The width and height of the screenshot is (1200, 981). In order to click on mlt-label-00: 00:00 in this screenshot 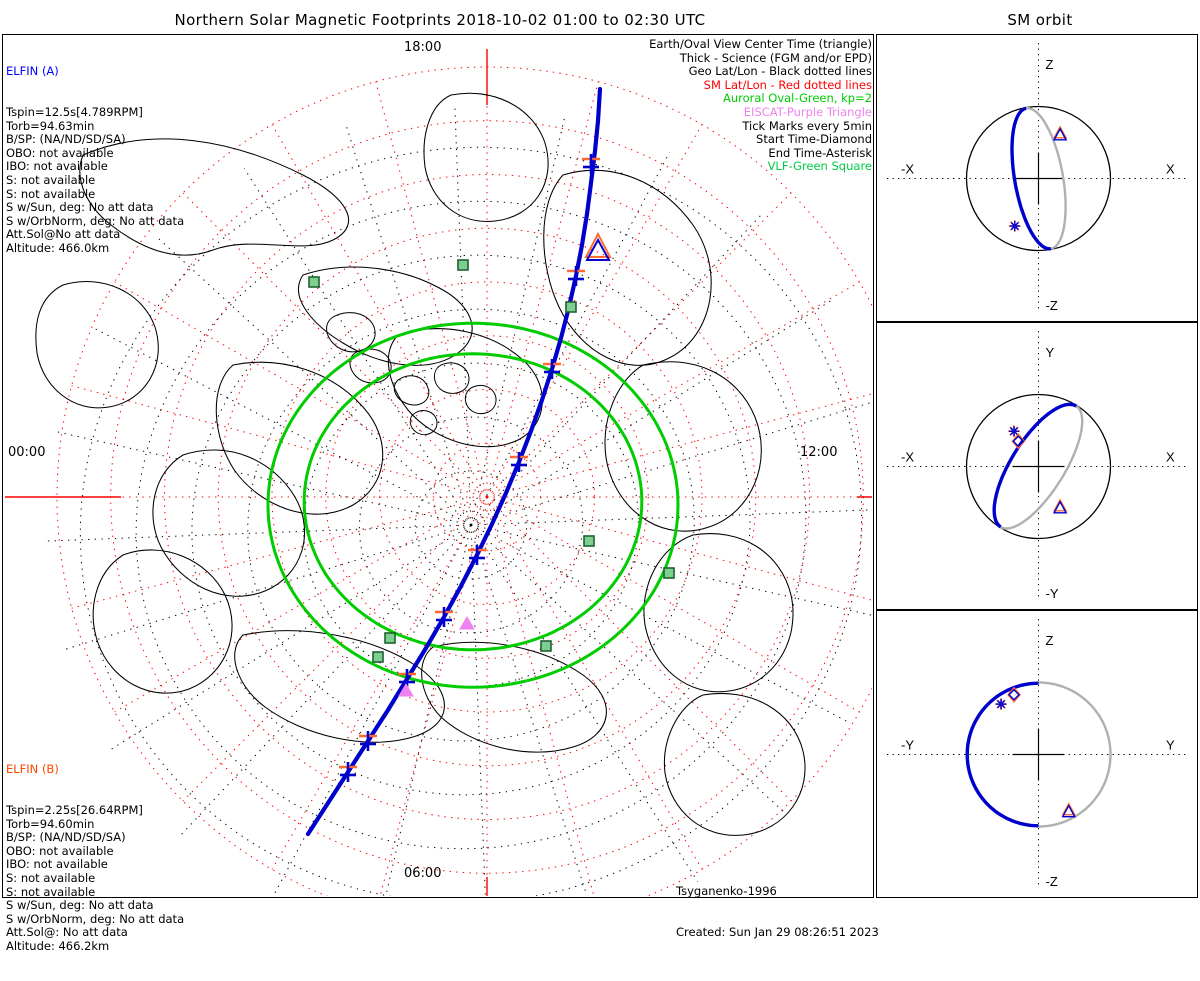, I will do `click(27, 452)`.